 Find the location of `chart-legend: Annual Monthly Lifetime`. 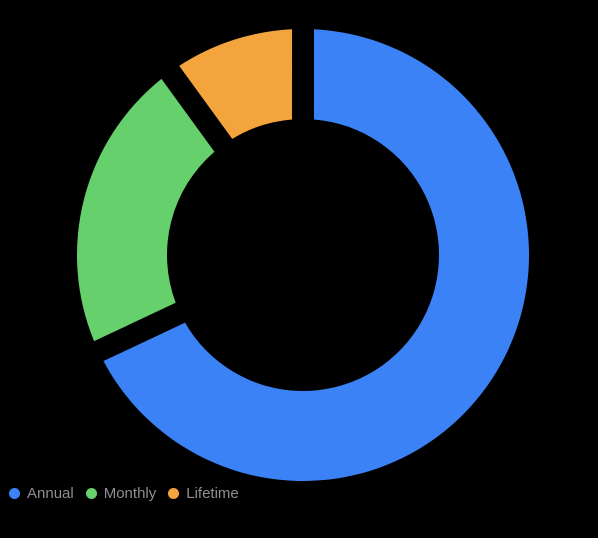

chart-legend: Annual Monthly Lifetime is located at coordinates (124, 493).